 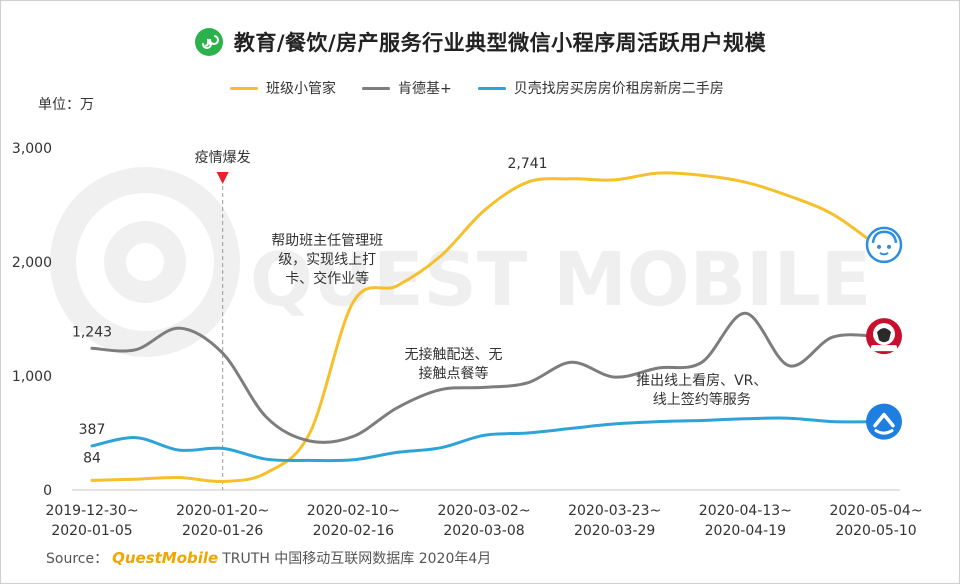 I want to click on event-marker-icon, so click(x=222, y=178).